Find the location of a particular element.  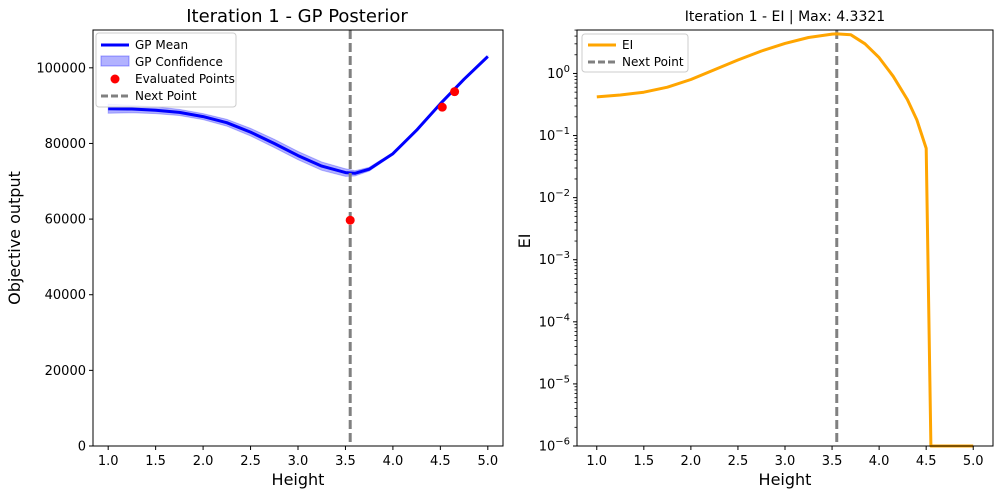

gp-x-tick-label: 5.0 is located at coordinates (487, 461).